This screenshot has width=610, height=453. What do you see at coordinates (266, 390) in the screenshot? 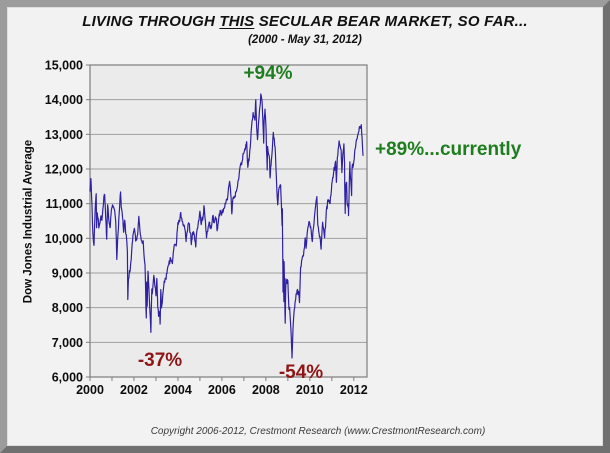
I see `x-tick-label: 2008` at bounding box center [266, 390].